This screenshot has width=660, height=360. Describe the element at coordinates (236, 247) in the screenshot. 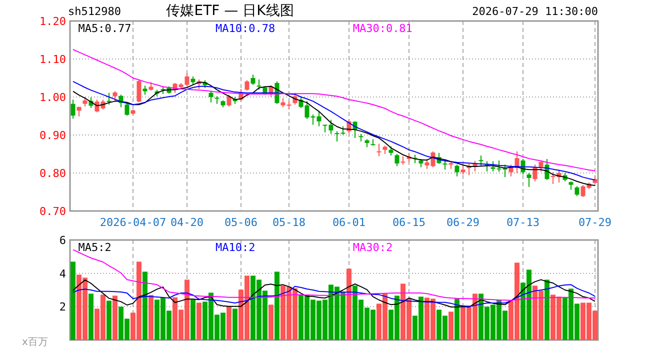

I see `text: MA10:2` at that location.